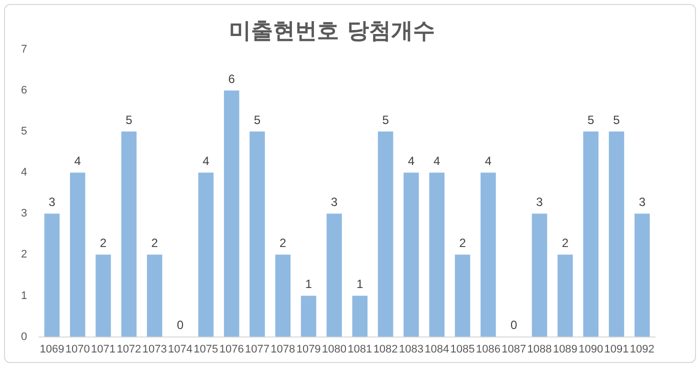 The image size is (700, 367). What do you see at coordinates (539, 349) in the screenshot?
I see `x-tick-label: 1088` at bounding box center [539, 349].